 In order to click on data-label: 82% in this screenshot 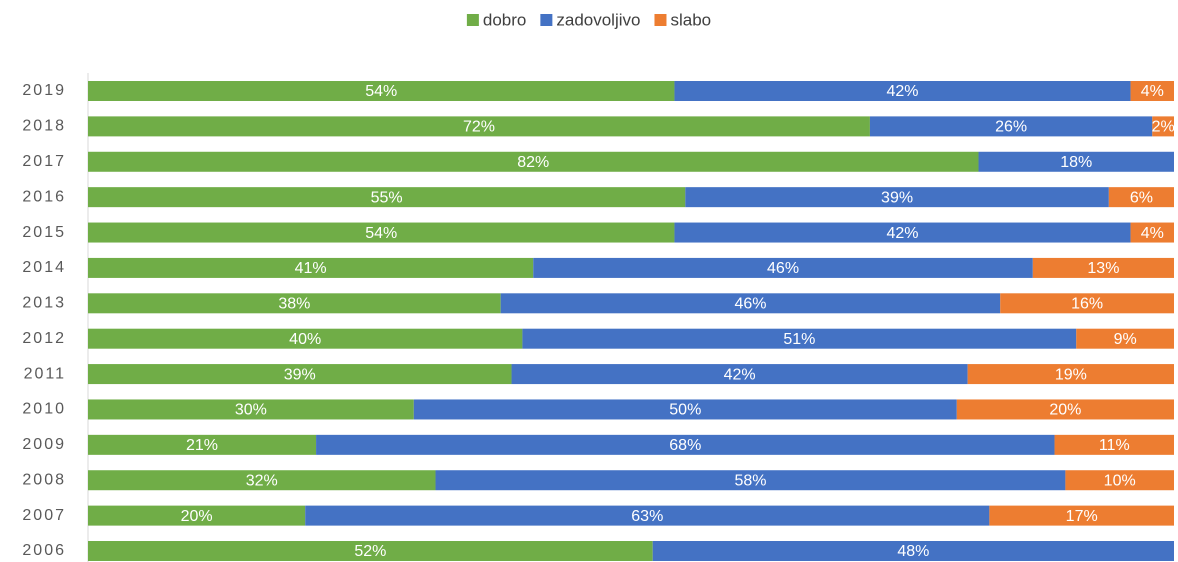, I will do `click(533, 162)`.